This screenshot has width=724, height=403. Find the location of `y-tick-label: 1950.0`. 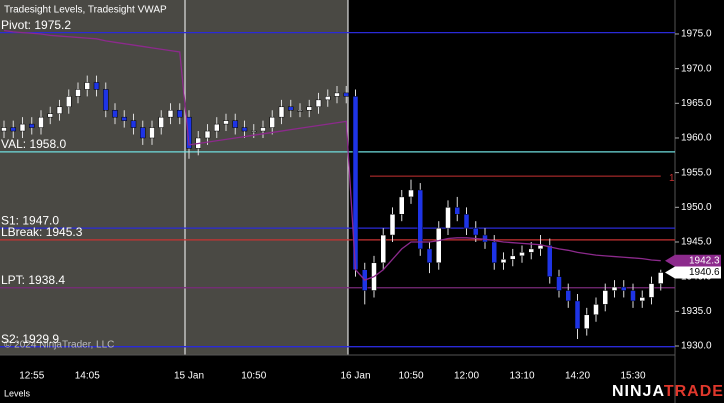

y-tick-label: 1950.0 is located at coordinates (696, 207).